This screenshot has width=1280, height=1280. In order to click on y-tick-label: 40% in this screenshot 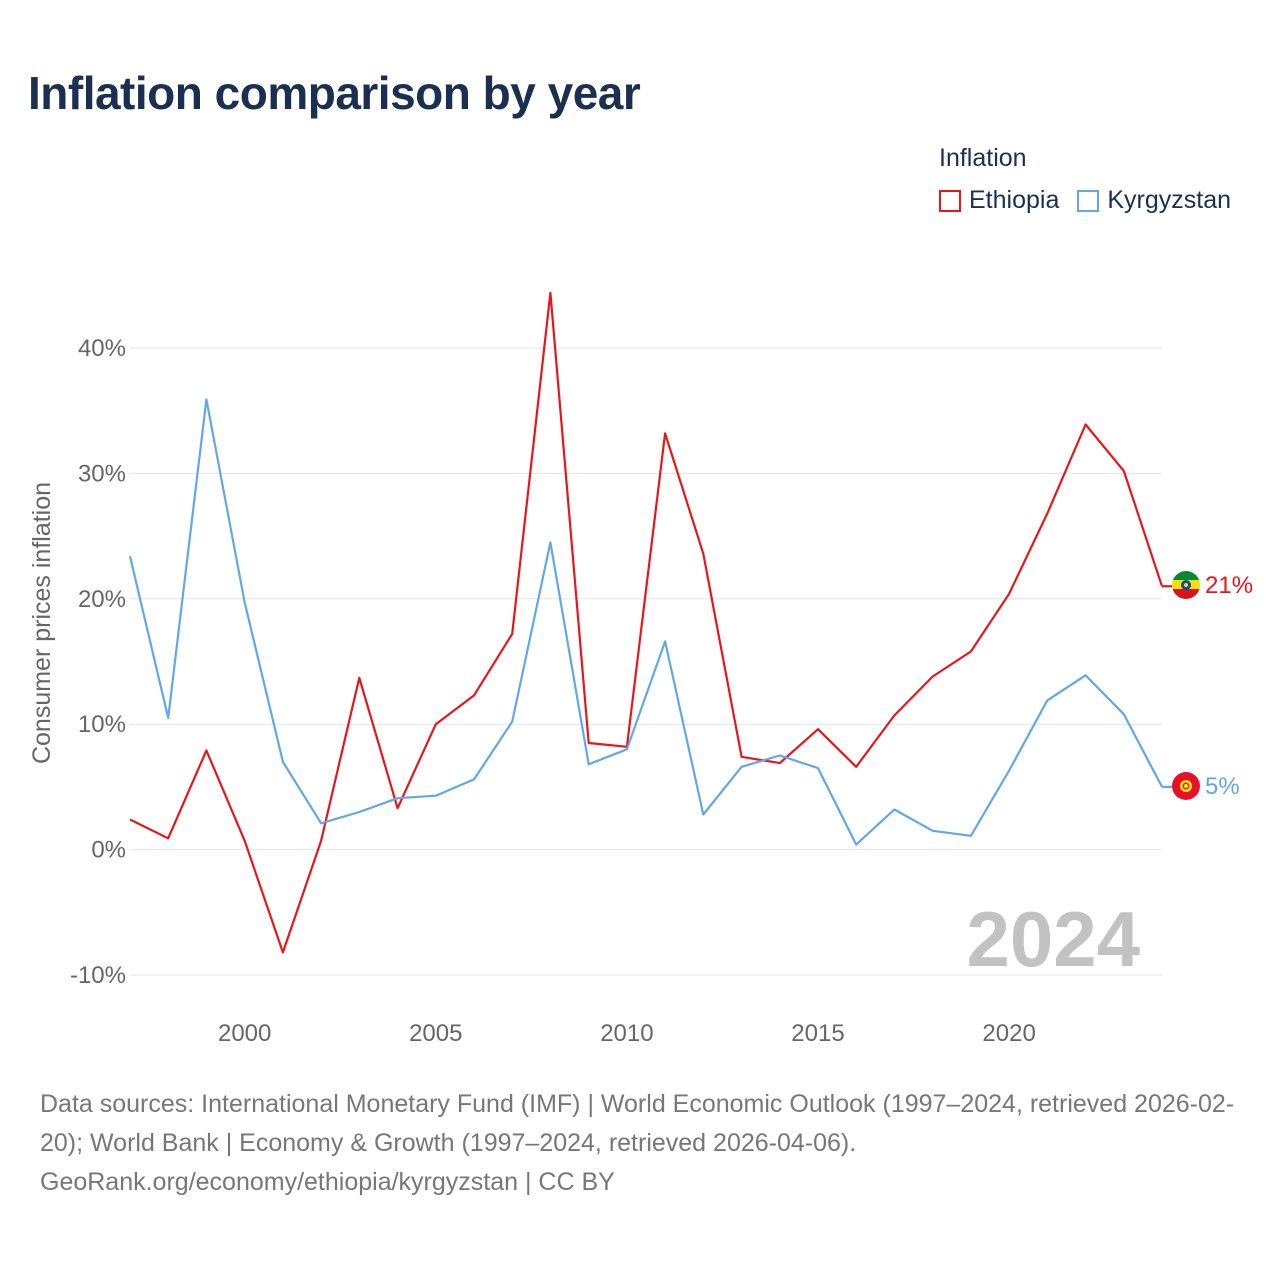, I will do `click(102, 348)`.